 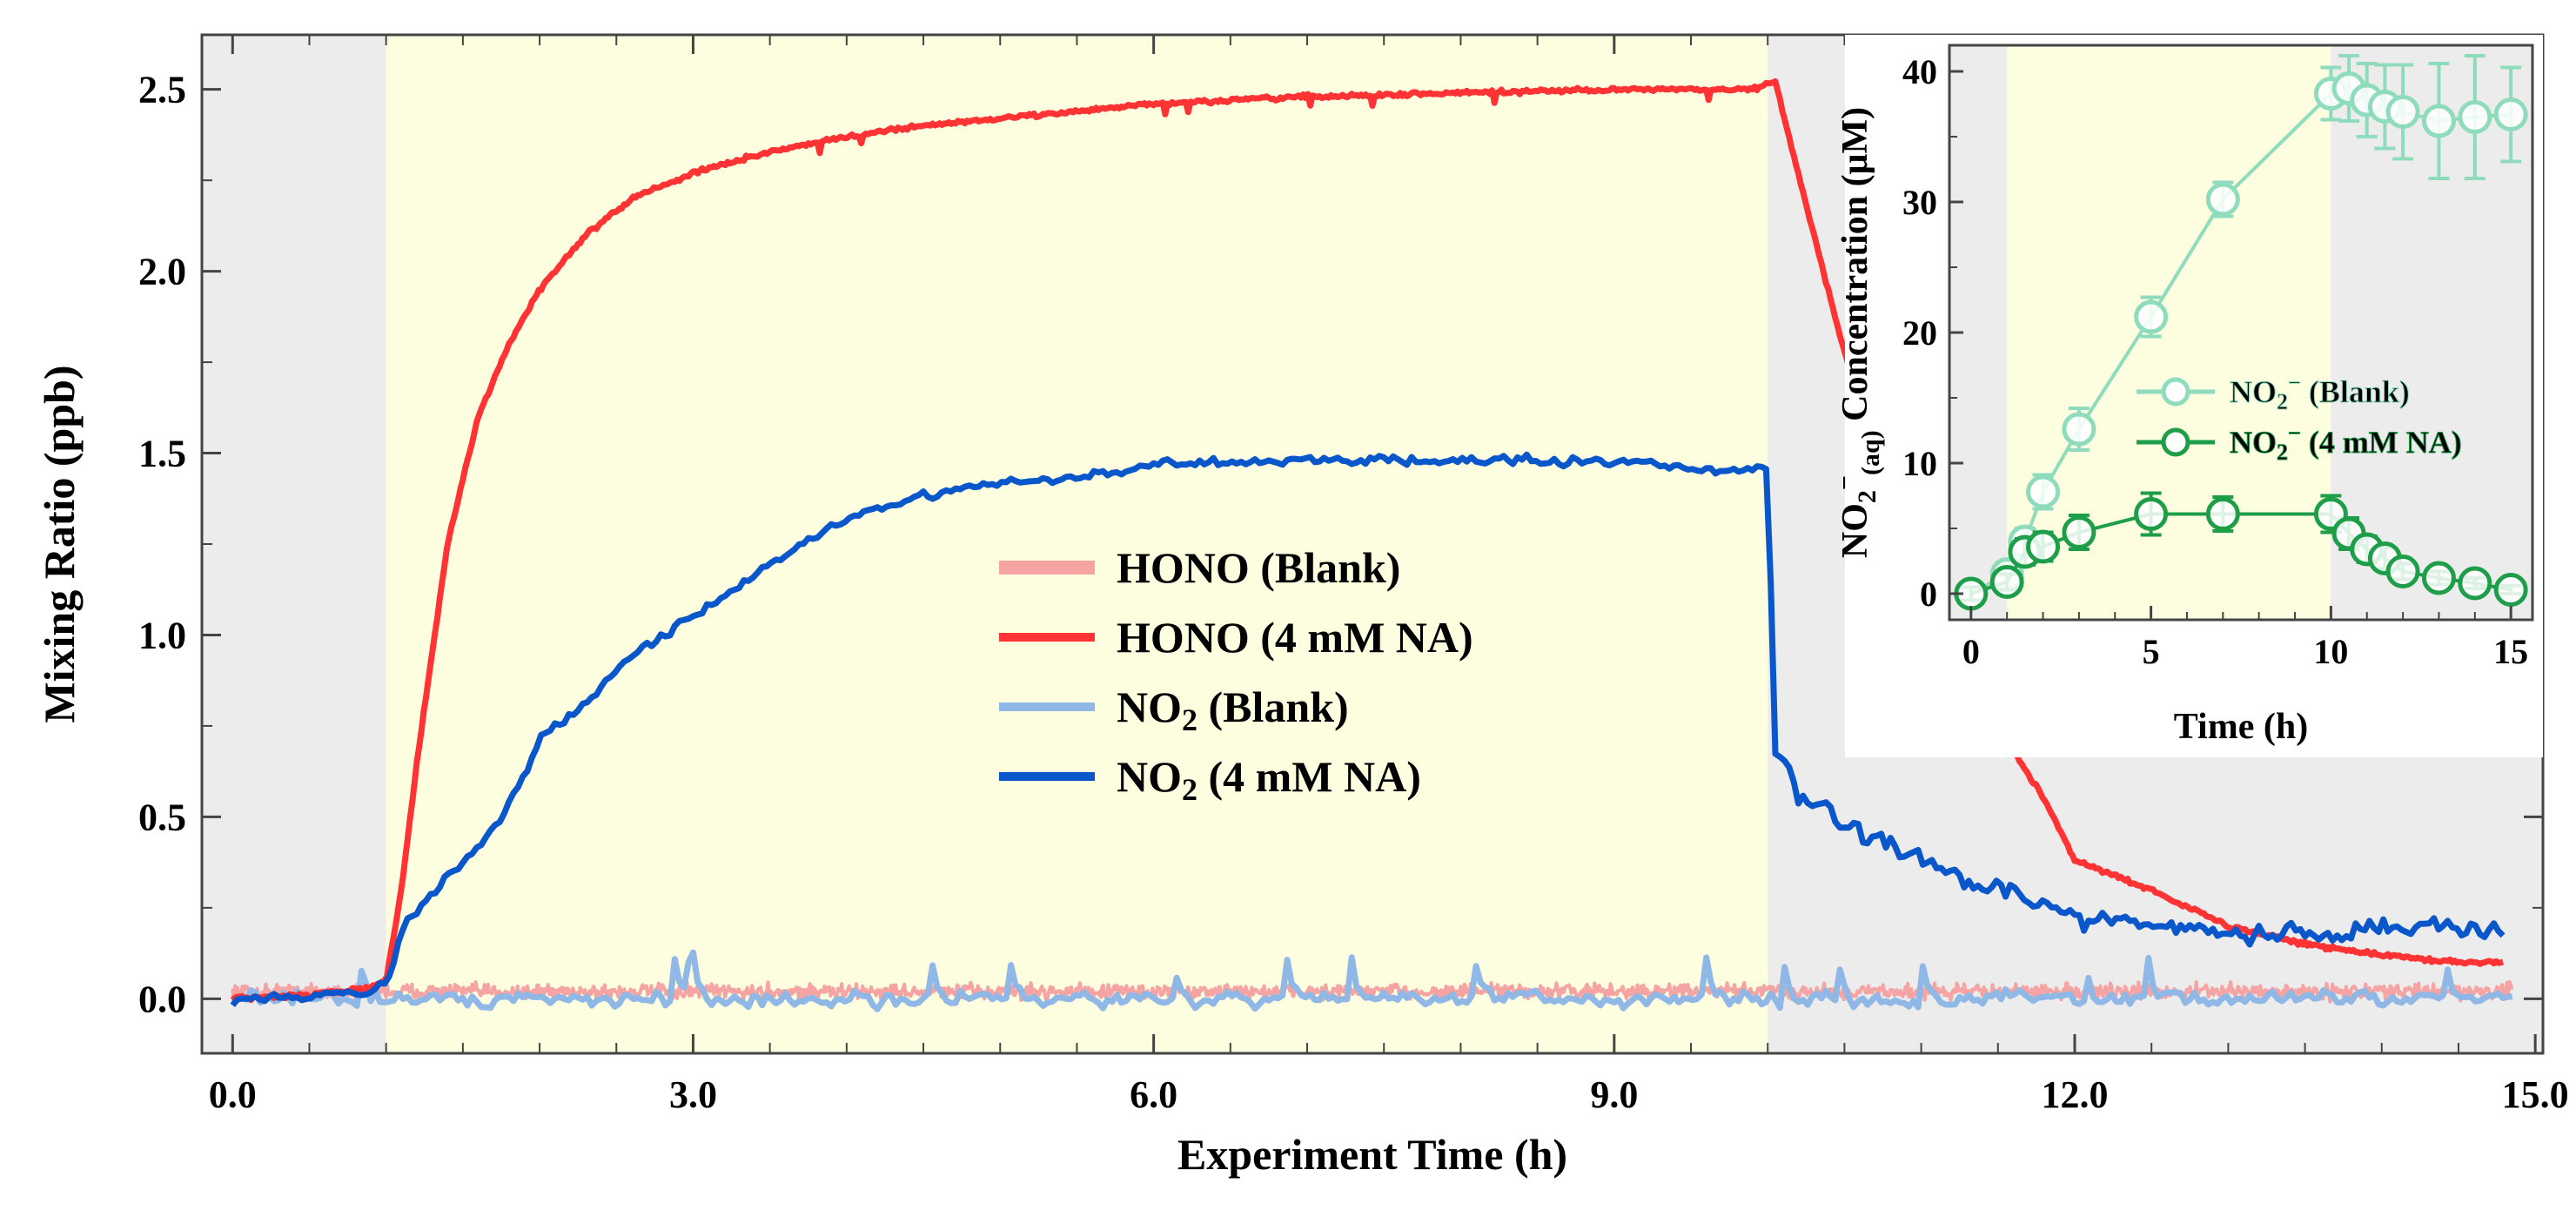 I want to click on x-tick-label: 0.0, so click(x=233, y=1094).